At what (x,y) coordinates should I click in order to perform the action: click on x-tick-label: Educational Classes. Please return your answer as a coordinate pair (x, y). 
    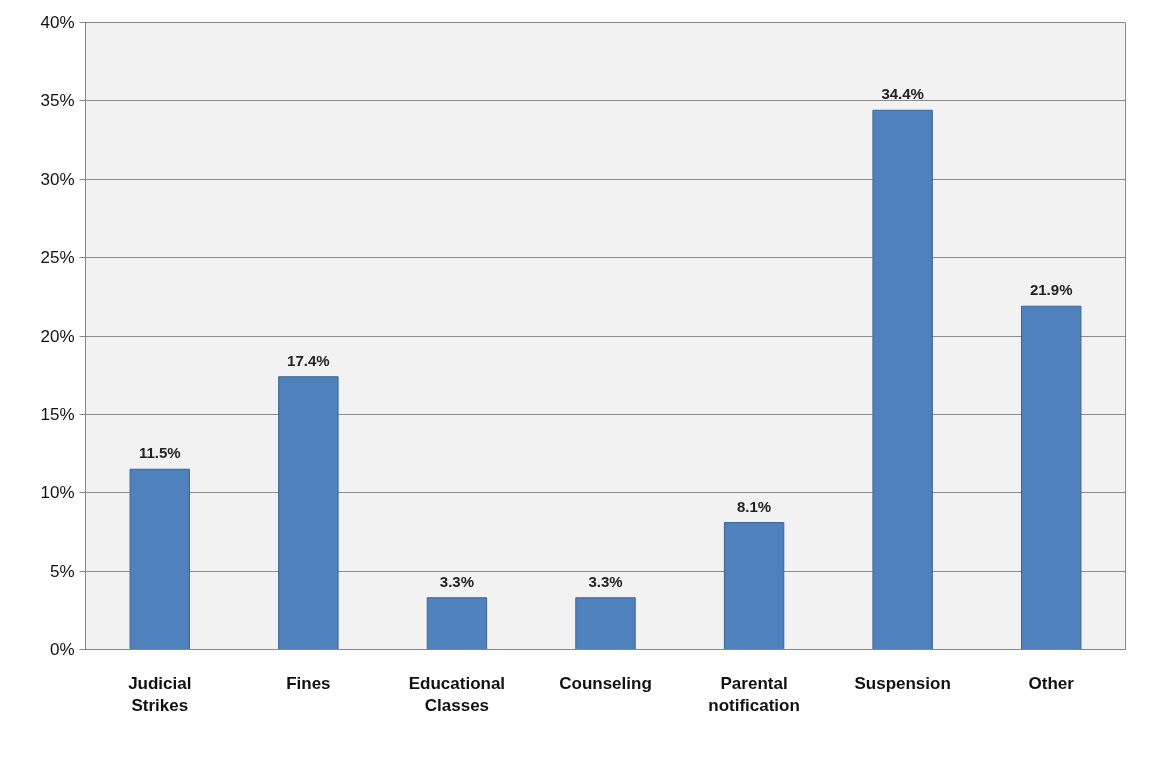
    Looking at the image, I should click on (457, 694).